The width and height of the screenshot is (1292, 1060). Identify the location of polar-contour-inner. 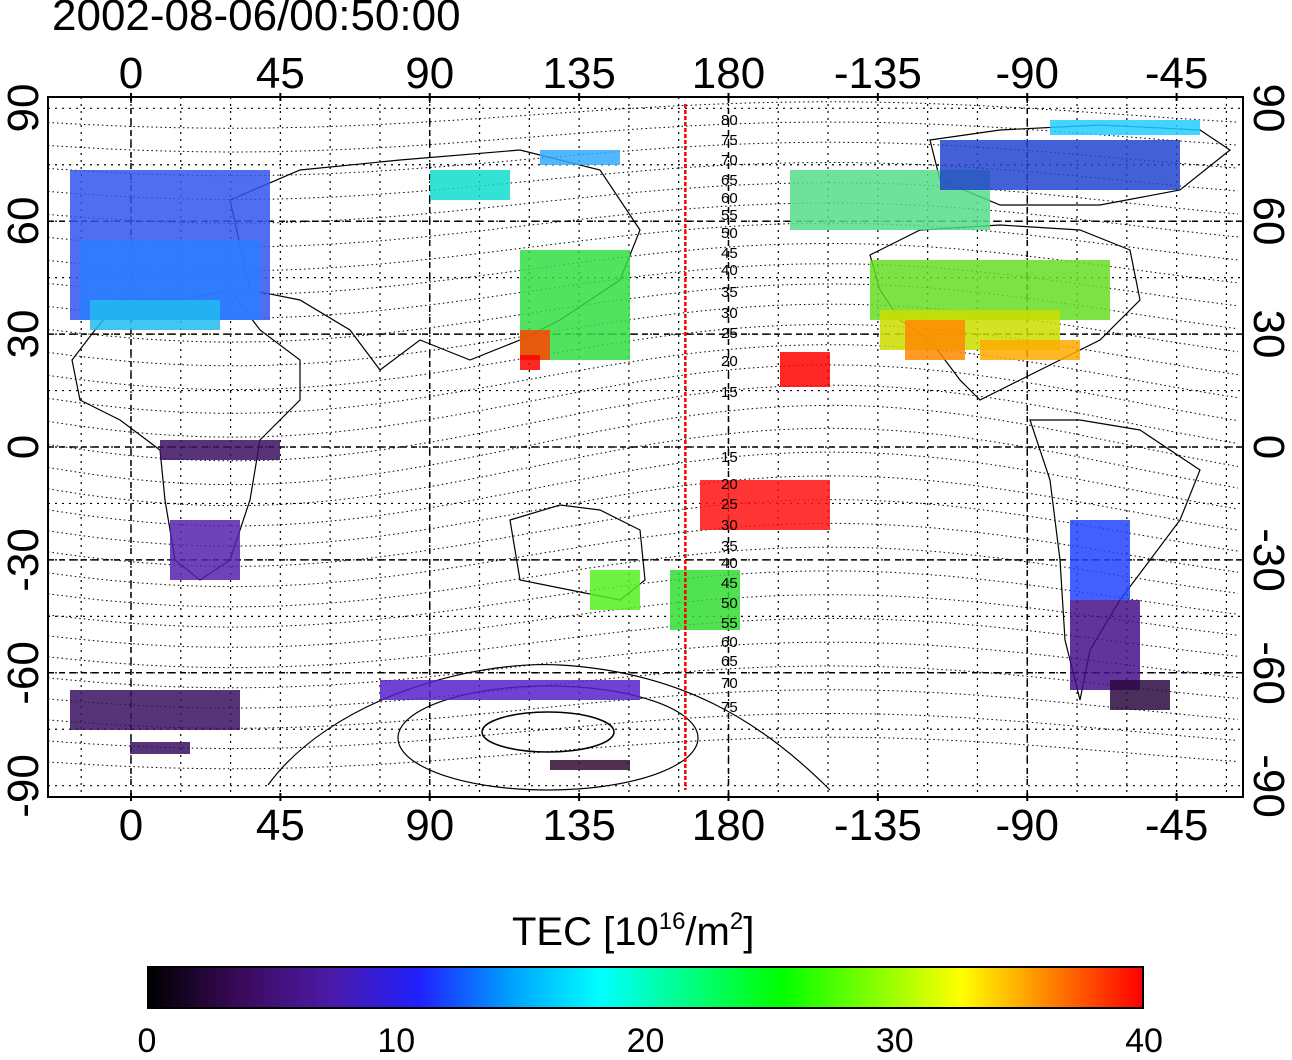
(548, 732).